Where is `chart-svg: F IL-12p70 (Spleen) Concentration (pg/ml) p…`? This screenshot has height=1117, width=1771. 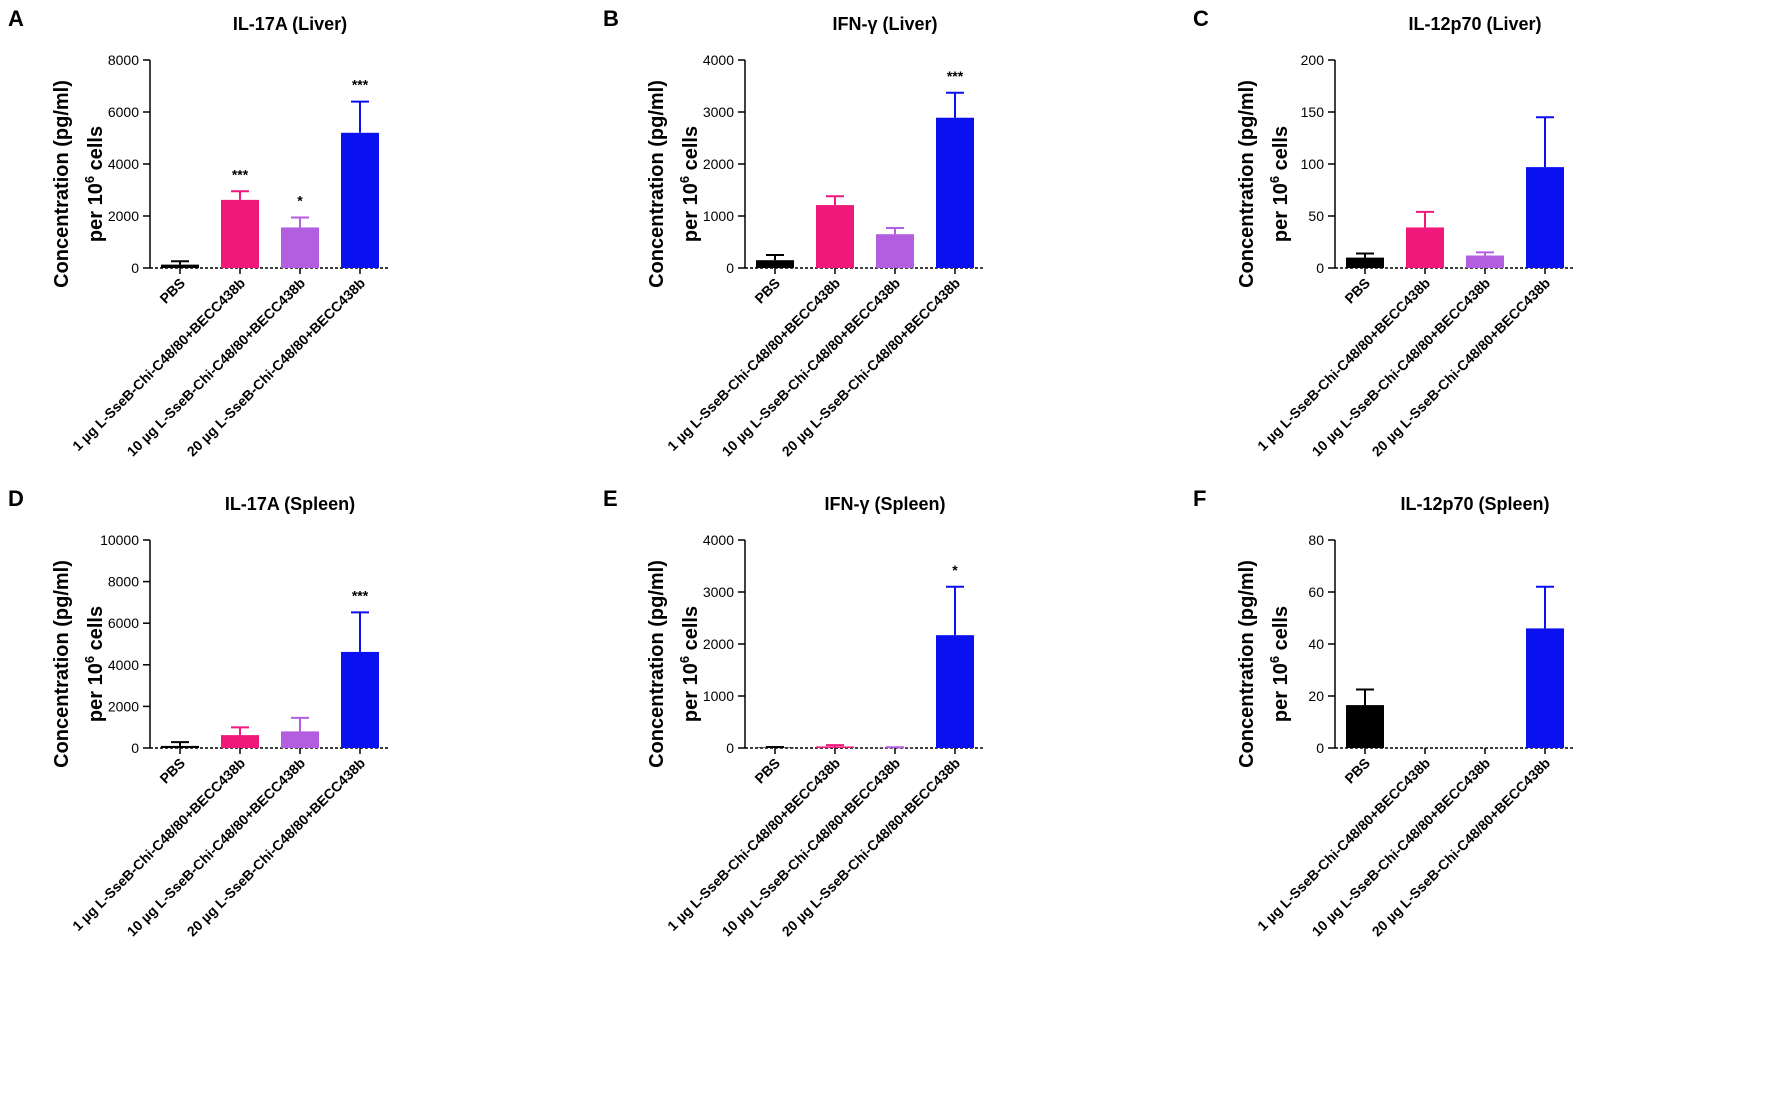 chart-svg: F IL-12p70 (Spleen) Concentration (pg/ml) p… is located at coordinates (1384, 712).